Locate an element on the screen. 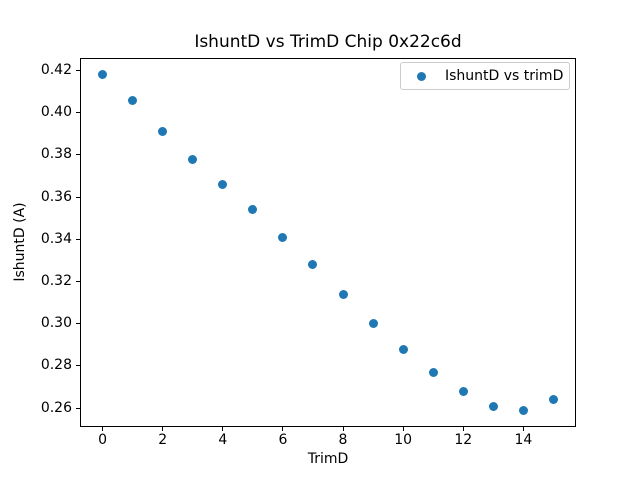 This screenshot has width=640, height=480. y-tick-label: 0.28 is located at coordinates (56, 365).